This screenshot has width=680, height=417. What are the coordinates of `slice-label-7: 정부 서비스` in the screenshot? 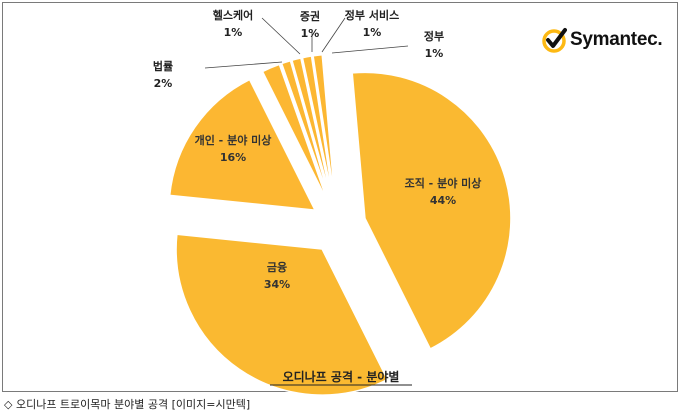 It's located at (372, 15).